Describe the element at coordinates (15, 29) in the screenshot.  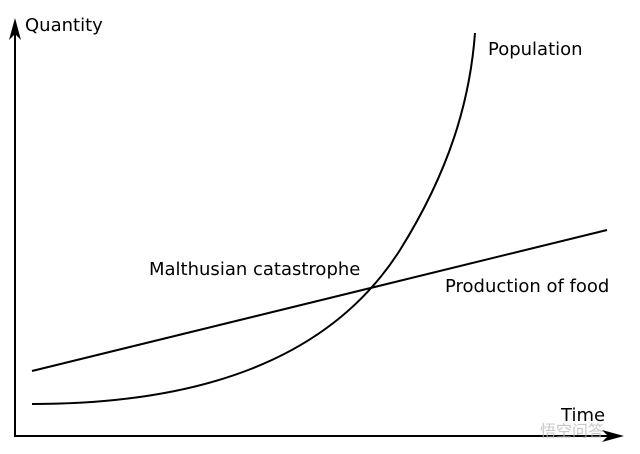
I see `y-axis-arrow` at that location.